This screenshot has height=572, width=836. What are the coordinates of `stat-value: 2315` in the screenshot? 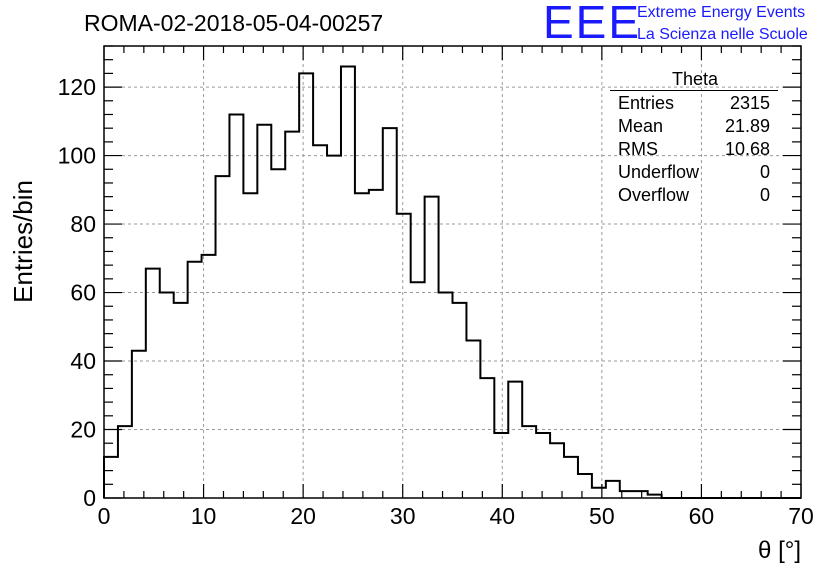 It's located at (749, 103).